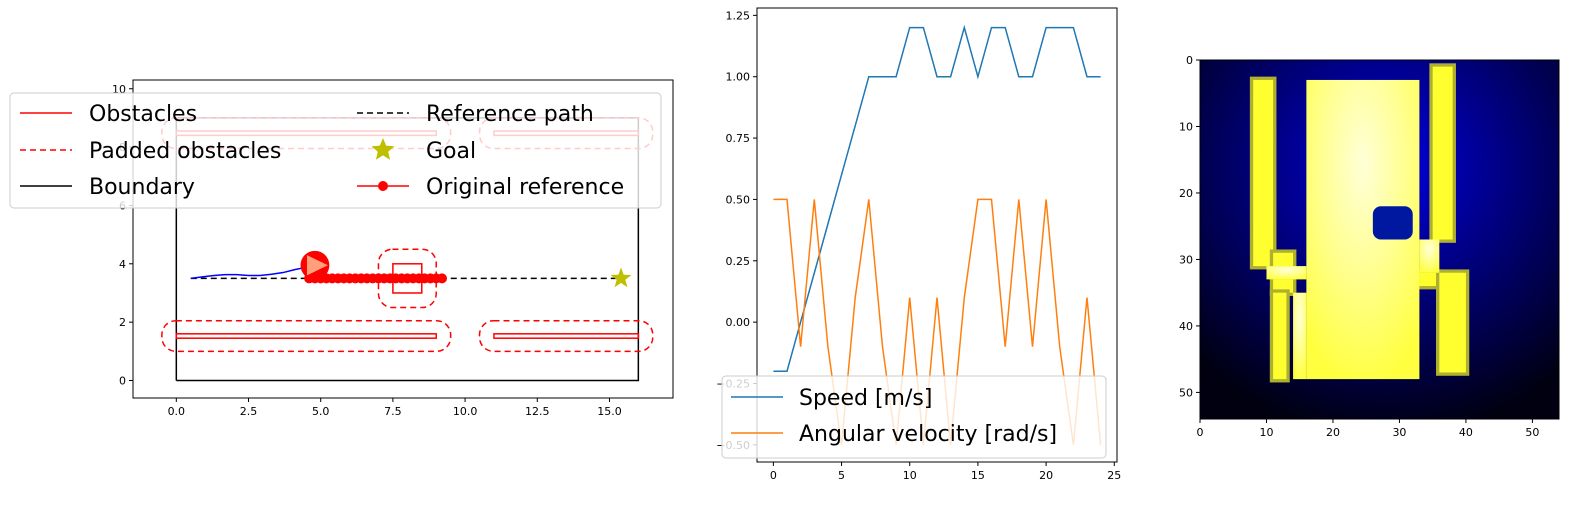 Image resolution: width=1577 pixels, height=505 pixels. What do you see at coordinates (1333, 432) in the screenshot?
I see `costmap-xtick-label: 20` at bounding box center [1333, 432].